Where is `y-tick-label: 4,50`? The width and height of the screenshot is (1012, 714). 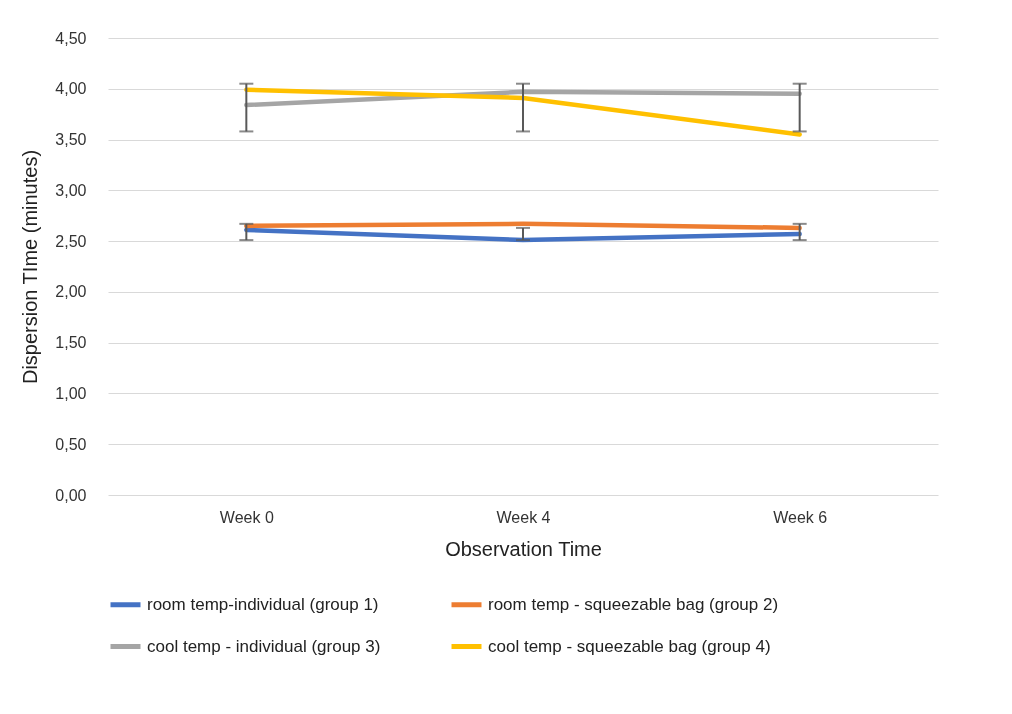 y-tick-label: 4,50 is located at coordinates (71, 38).